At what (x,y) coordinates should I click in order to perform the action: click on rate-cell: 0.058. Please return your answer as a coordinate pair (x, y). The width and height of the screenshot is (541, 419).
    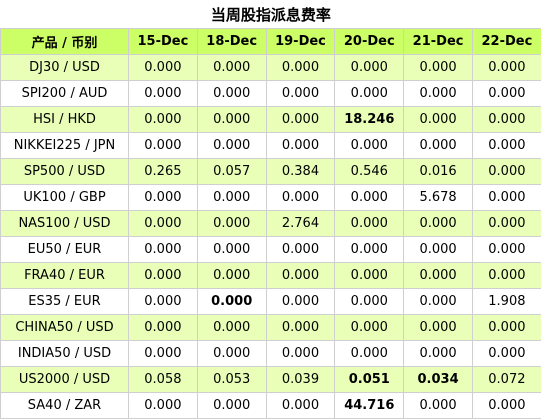
    Looking at the image, I should click on (163, 380).